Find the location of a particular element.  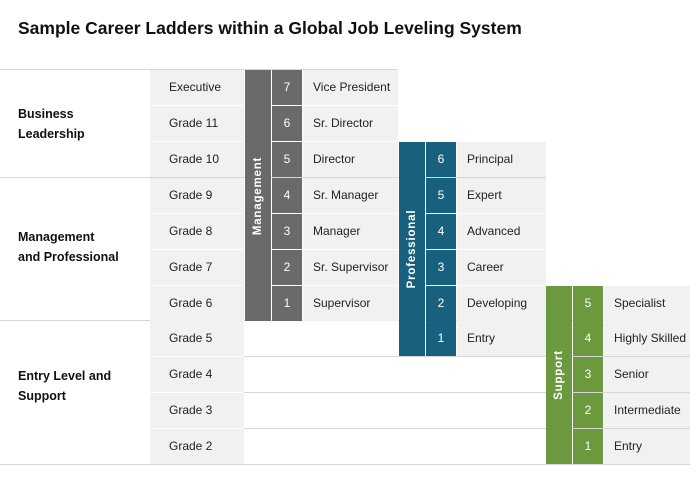

professional-level-num: 3 is located at coordinates (441, 267).